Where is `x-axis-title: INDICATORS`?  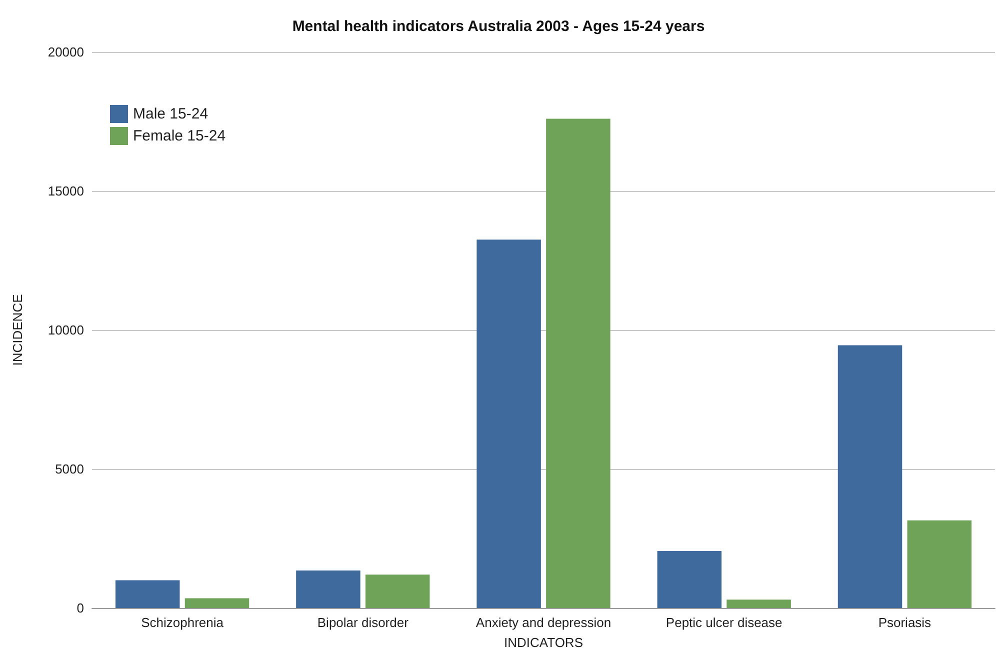 x-axis-title: INDICATORS is located at coordinates (544, 642).